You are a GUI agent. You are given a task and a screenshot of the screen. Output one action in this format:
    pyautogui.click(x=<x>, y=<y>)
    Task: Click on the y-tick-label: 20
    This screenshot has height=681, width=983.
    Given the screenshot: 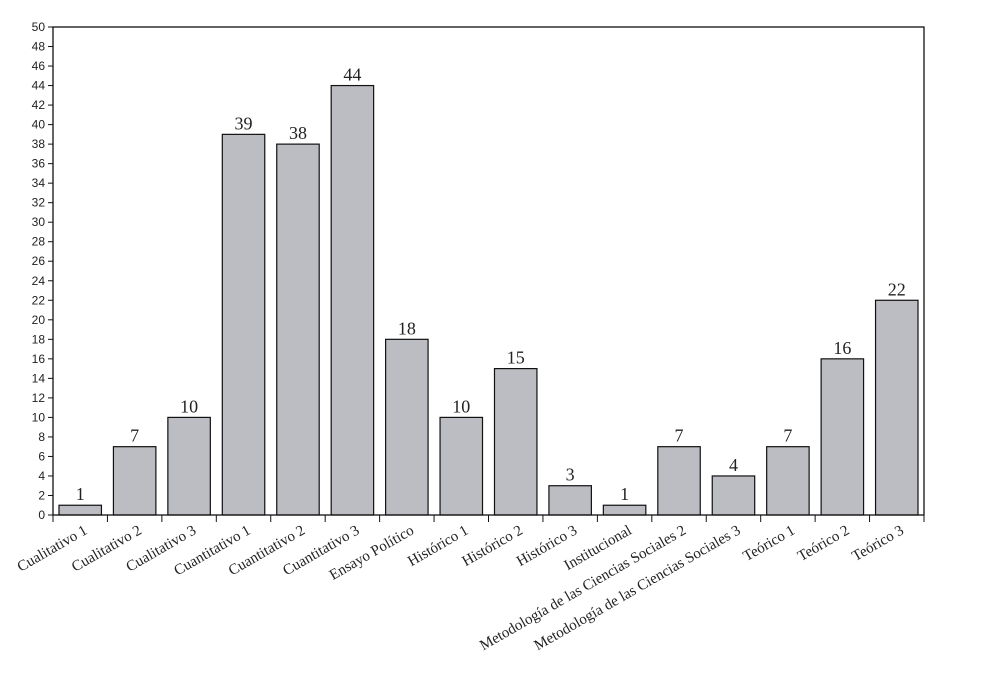 What is the action you would take?
    pyautogui.click(x=39, y=320)
    